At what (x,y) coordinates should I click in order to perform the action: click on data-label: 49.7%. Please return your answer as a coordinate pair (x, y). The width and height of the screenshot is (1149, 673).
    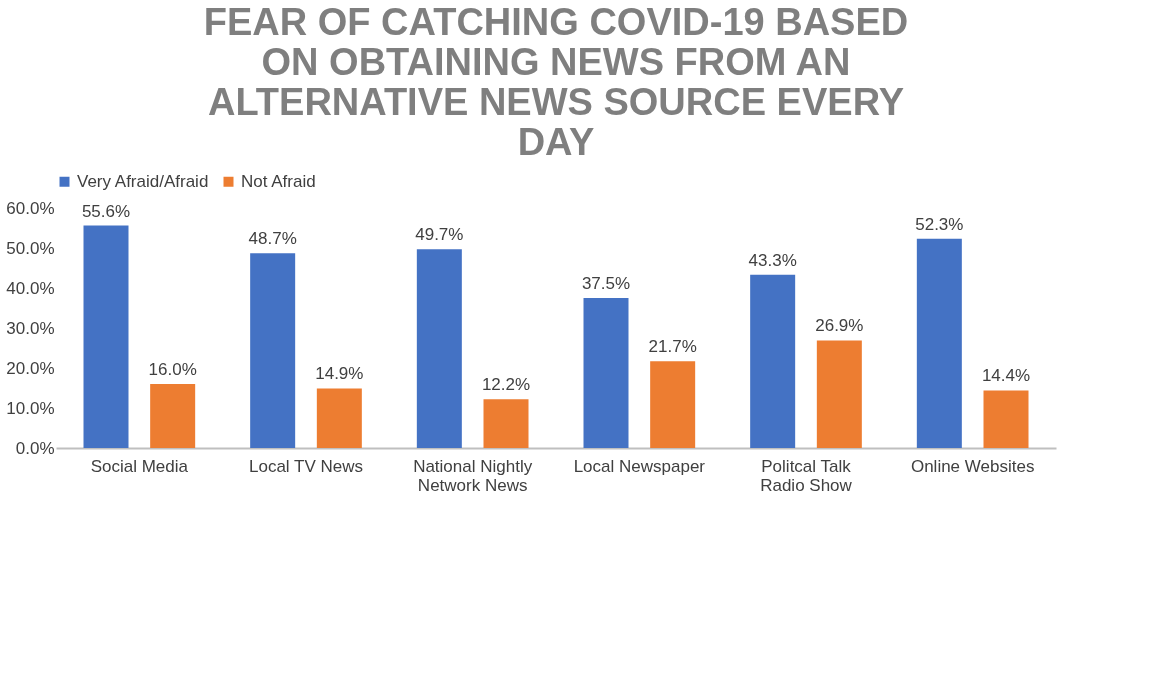
    Looking at the image, I should click on (439, 235).